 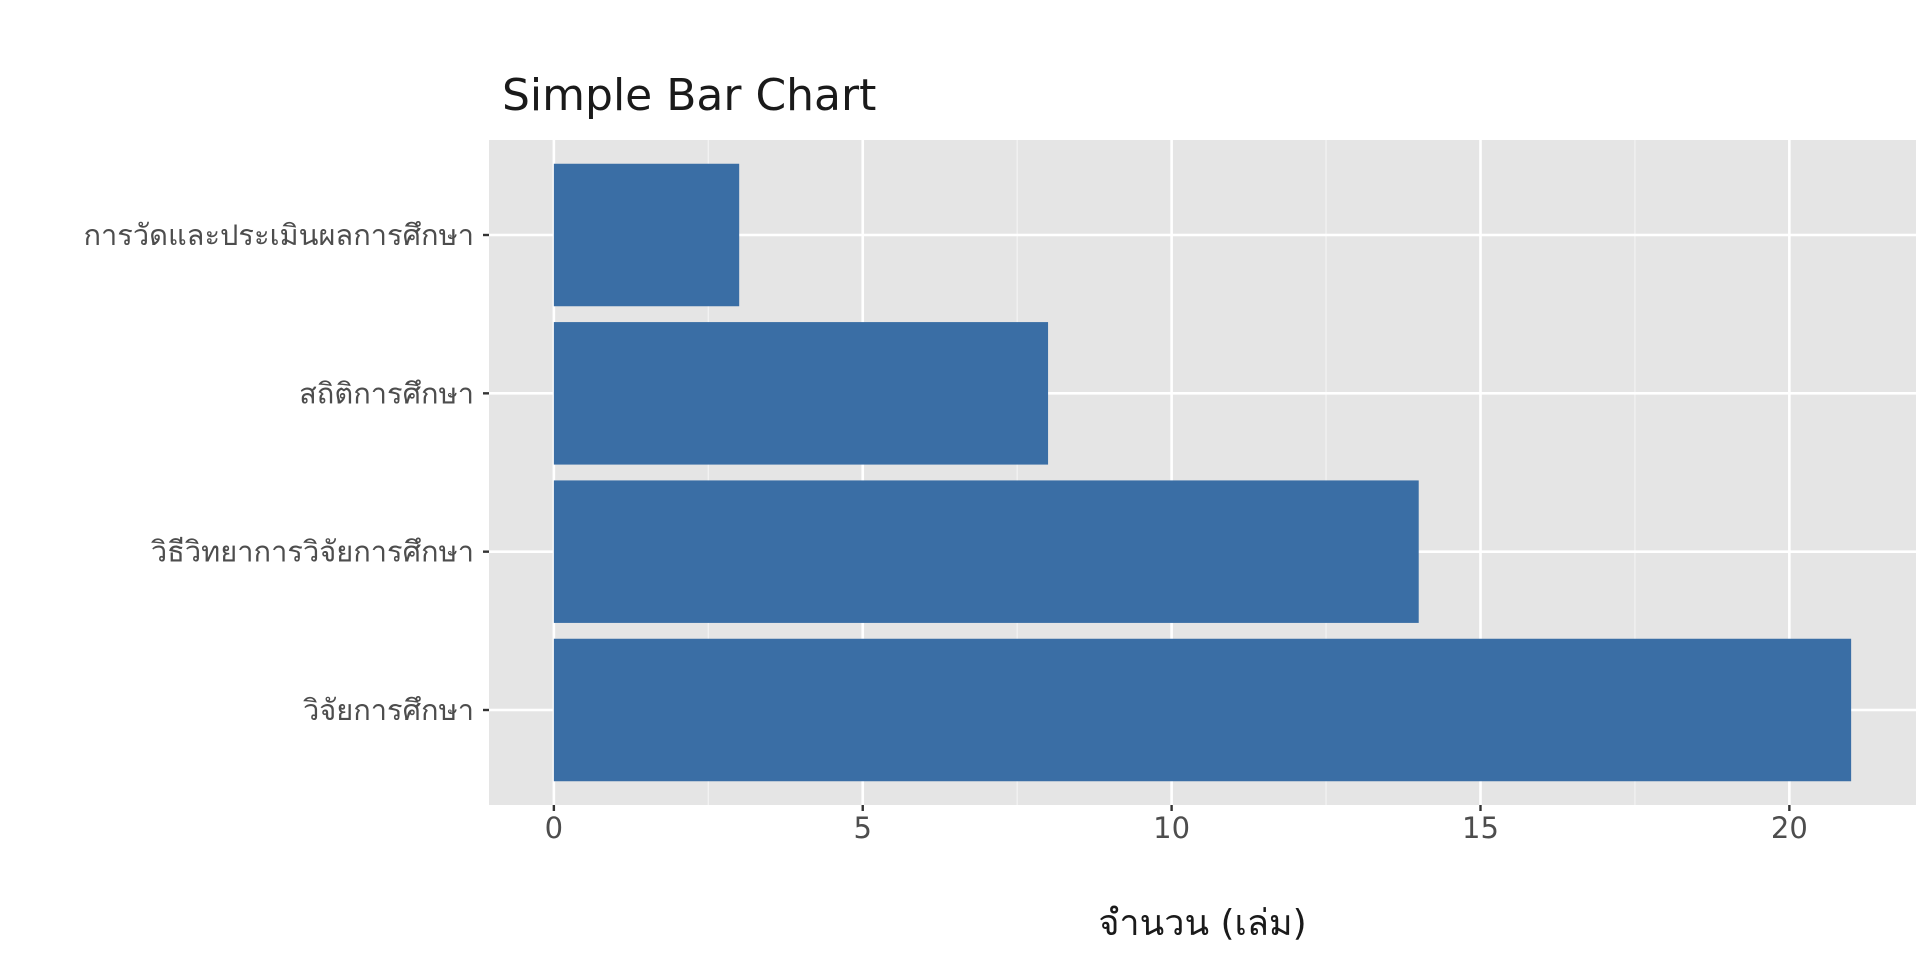 What do you see at coordinates (689, 95) in the screenshot?
I see `chart-title: Simple Bar Chart` at bounding box center [689, 95].